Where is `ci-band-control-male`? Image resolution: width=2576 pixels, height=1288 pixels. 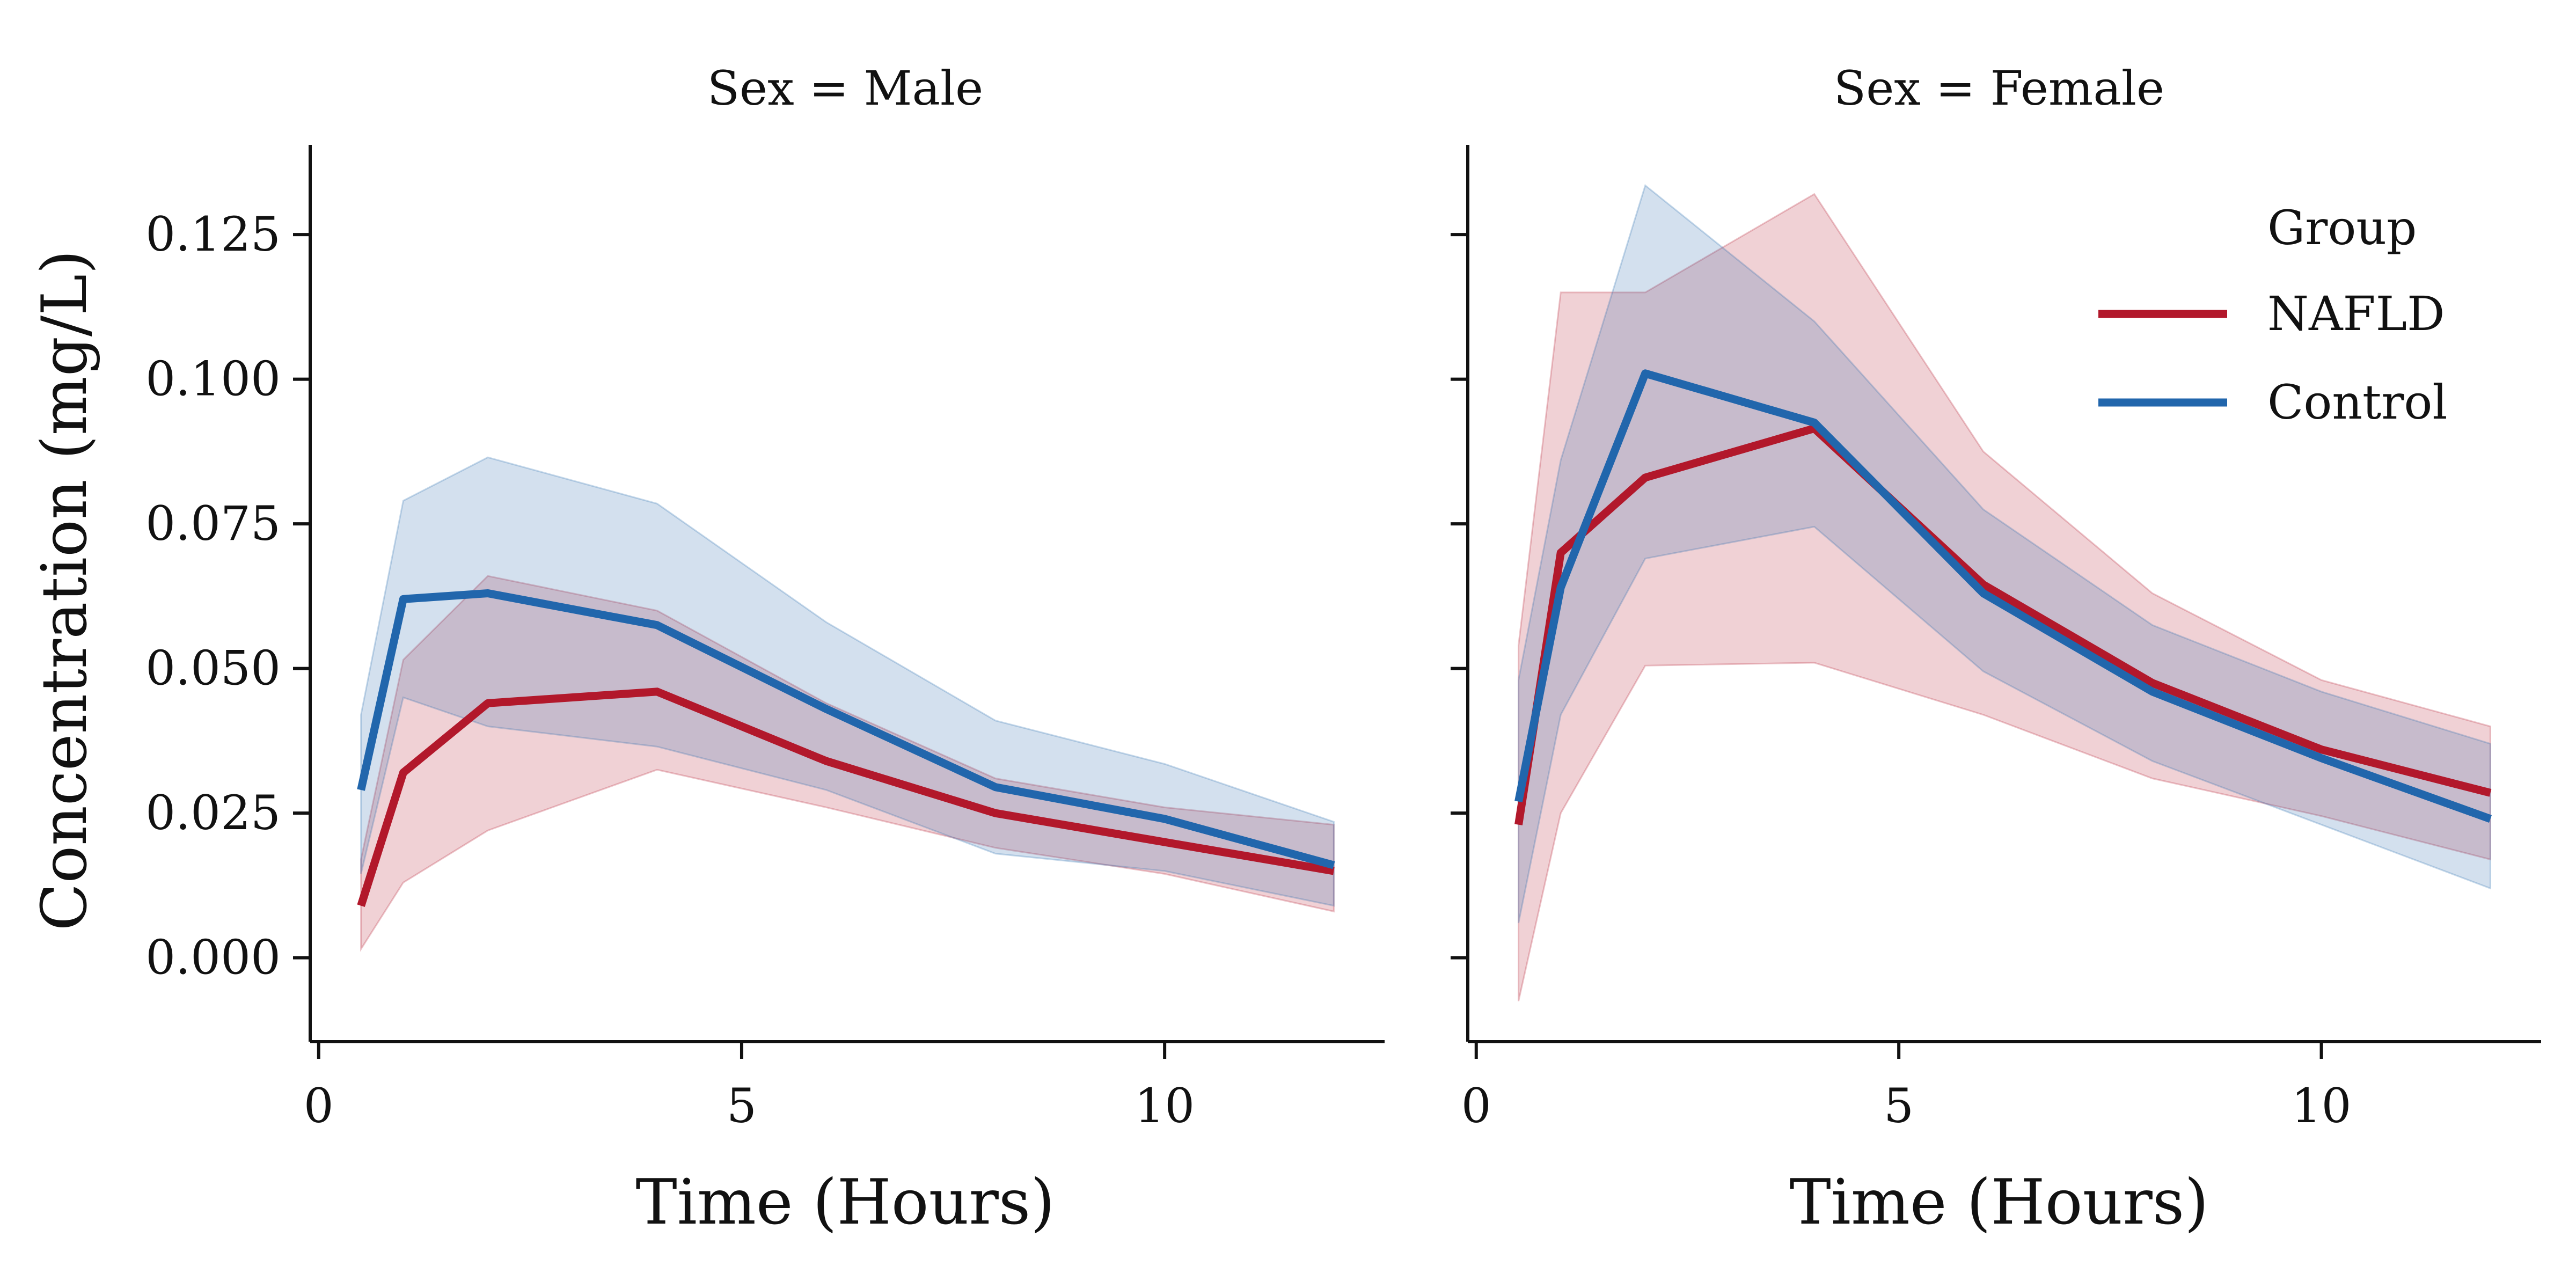
ci-band-control-male is located at coordinates (847, 681).